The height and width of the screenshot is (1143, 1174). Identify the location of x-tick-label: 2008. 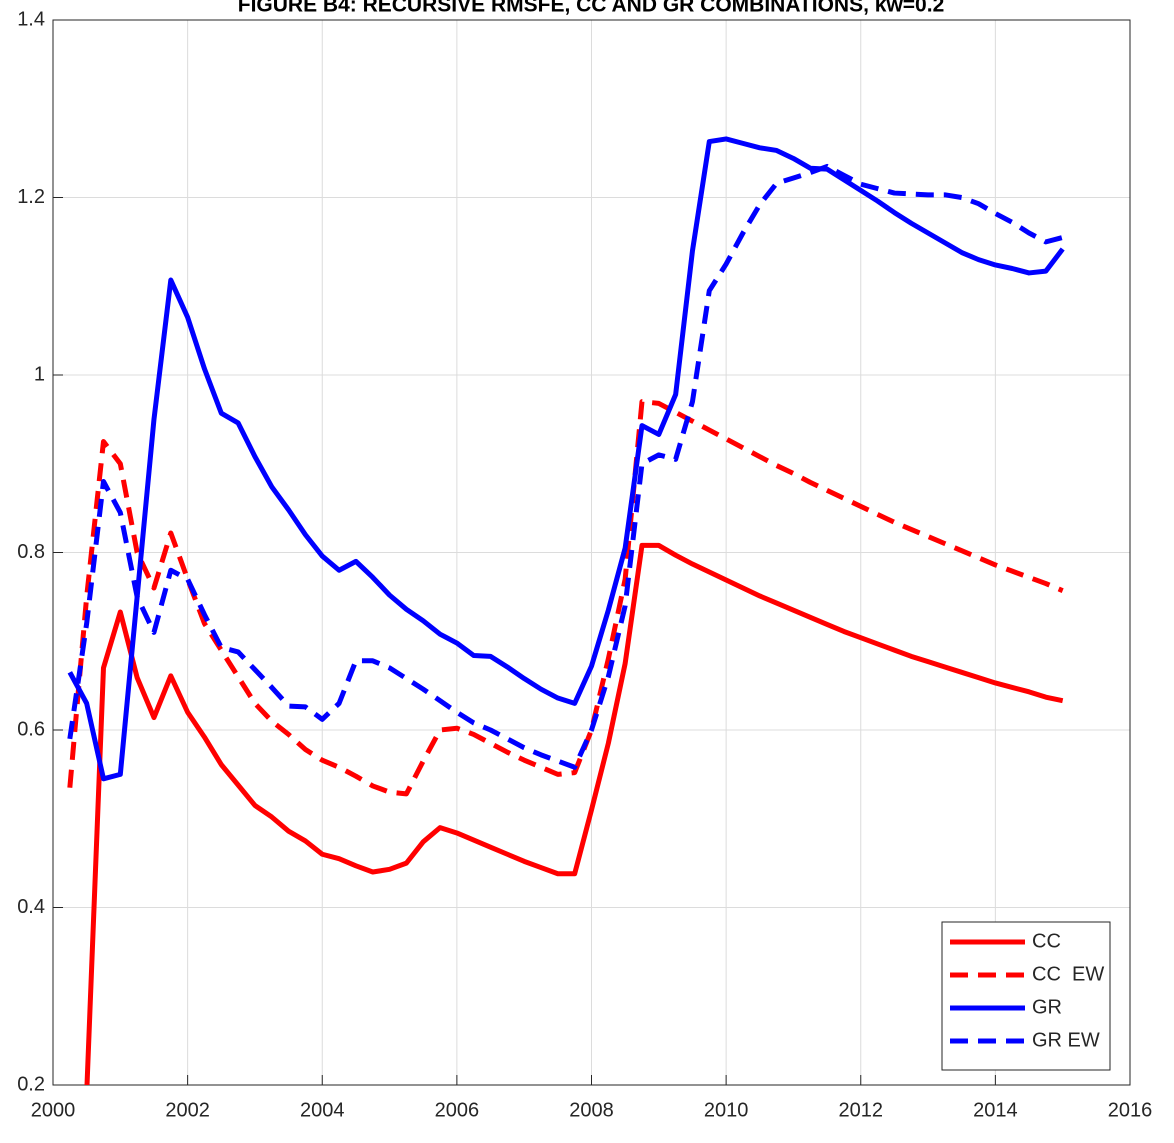
(591, 1110).